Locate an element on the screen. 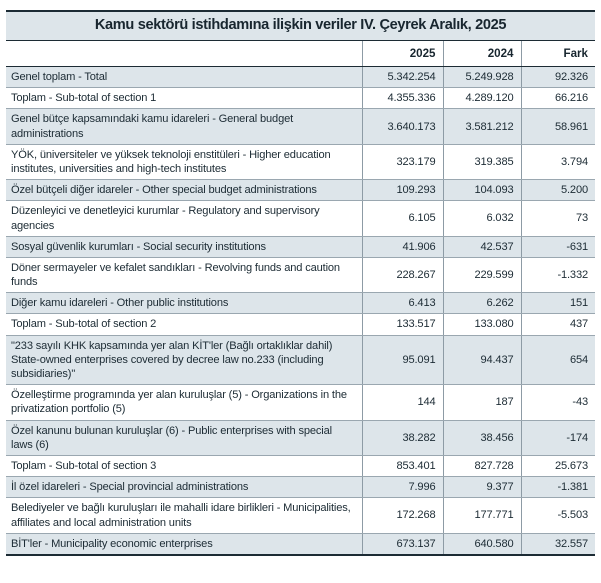 This screenshot has height=583, width=601. row-value-2025: 95.091 is located at coordinates (403, 360).